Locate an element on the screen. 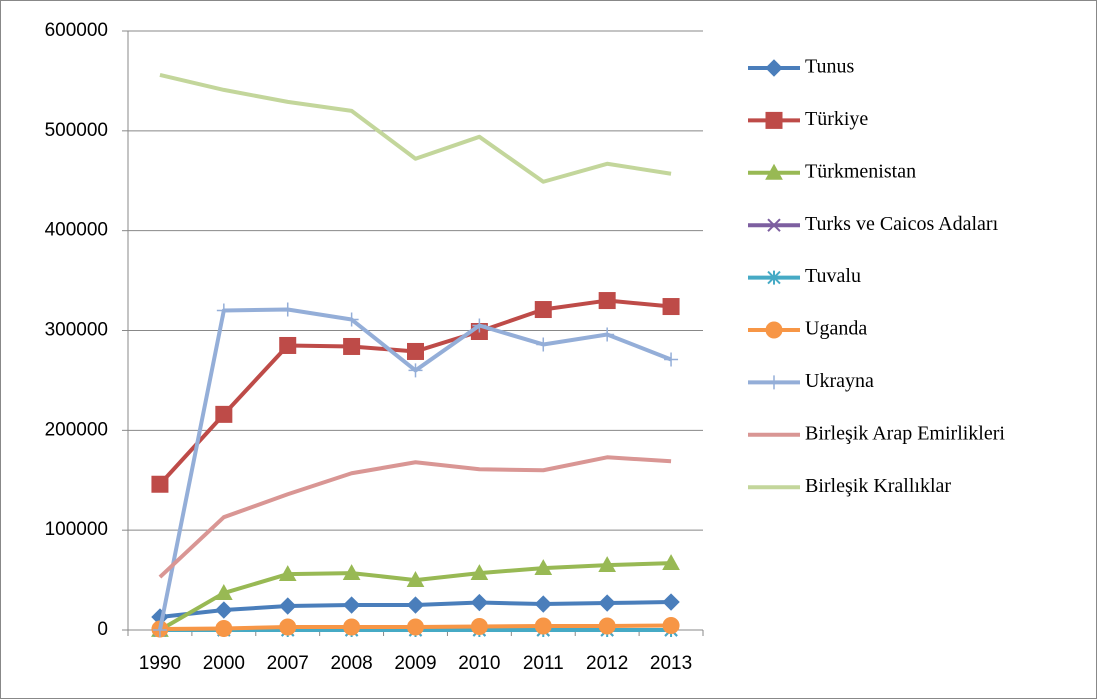 This screenshot has height=699, width=1097. x-tick-label: 2008 is located at coordinates (351, 663).